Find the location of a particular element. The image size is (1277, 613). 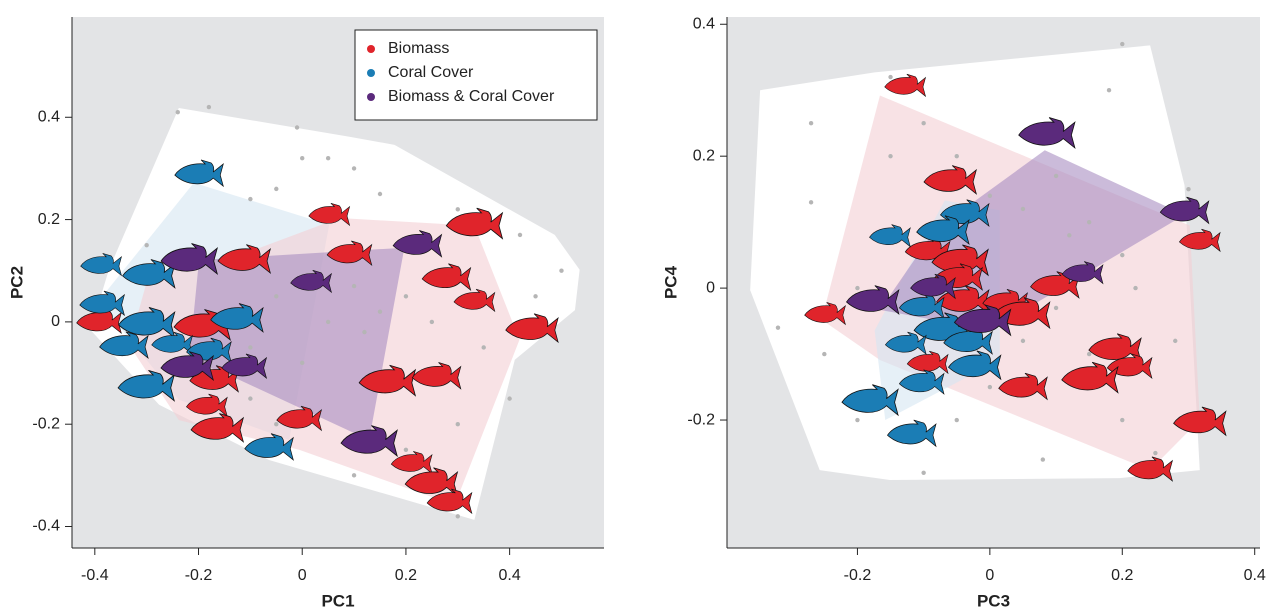

y-axis-title: PC2 is located at coordinates (16, 282).